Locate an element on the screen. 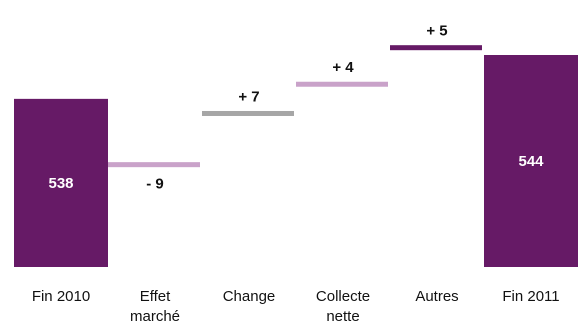 The image size is (580, 325). delta-autres is located at coordinates (436, 48).